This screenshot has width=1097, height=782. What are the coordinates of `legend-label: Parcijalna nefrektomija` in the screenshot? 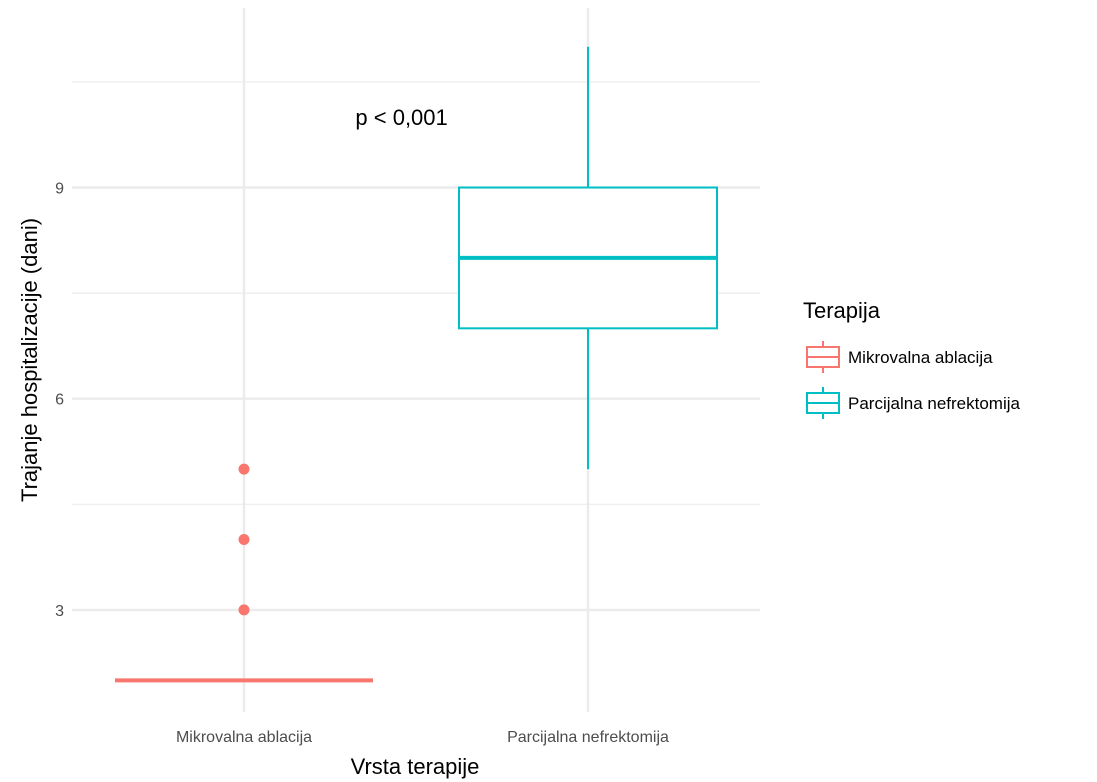 It's located at (934, 403).